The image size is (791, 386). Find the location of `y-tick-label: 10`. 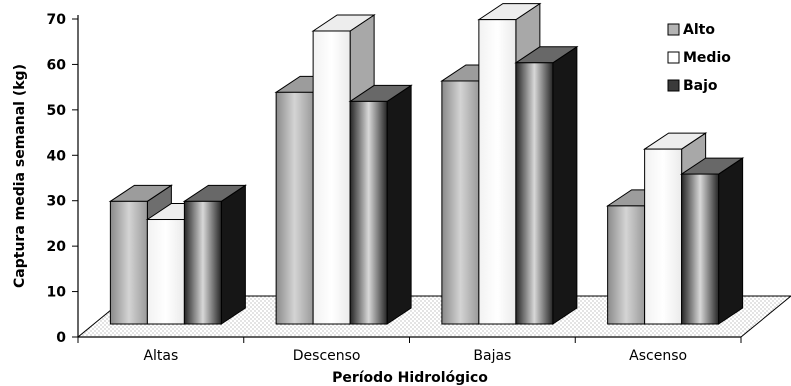

y-tick-label: 10 is located at coordinates (57, 293).